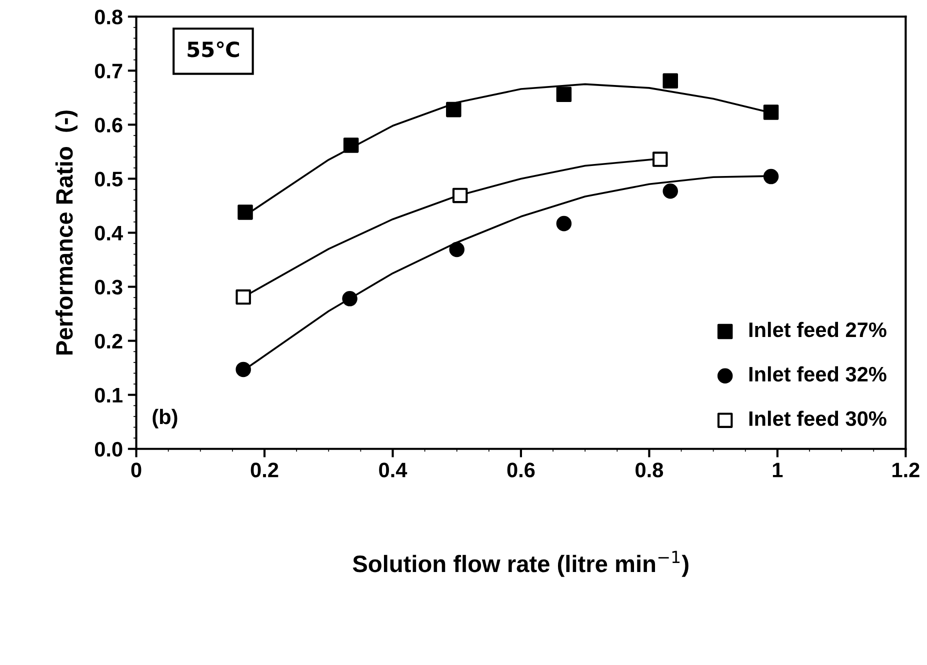  What do you see at coordinates (817, 330) in the screenshot?
I see `legend-label: Inlet feed 27%` at bounding box center [817, 330].